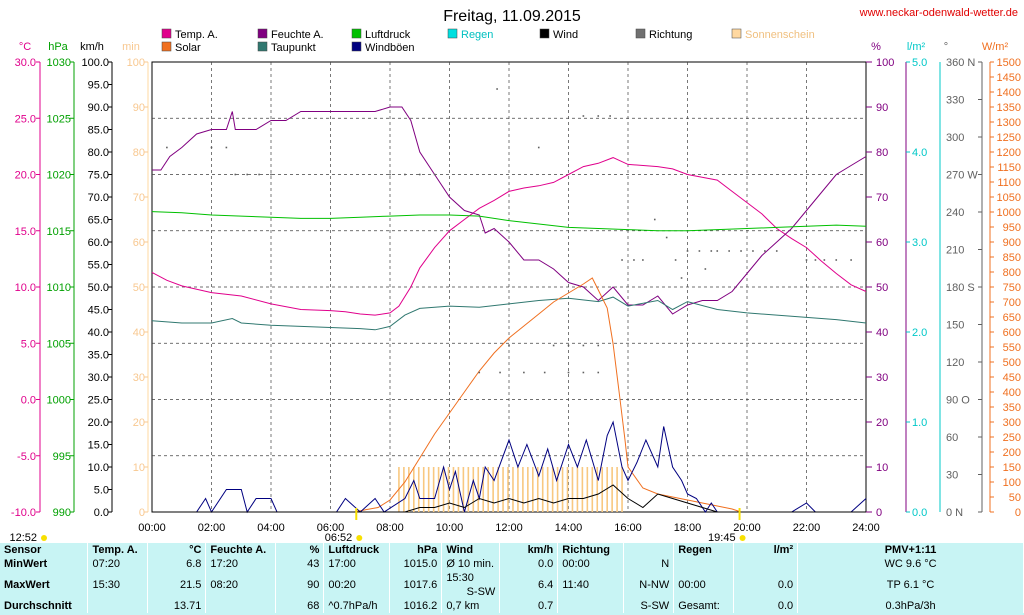  What do you see at coordinates (152, 528) in the screenshot?
I see `time-tick-label: 00:00` at bounding box center [152, 528].